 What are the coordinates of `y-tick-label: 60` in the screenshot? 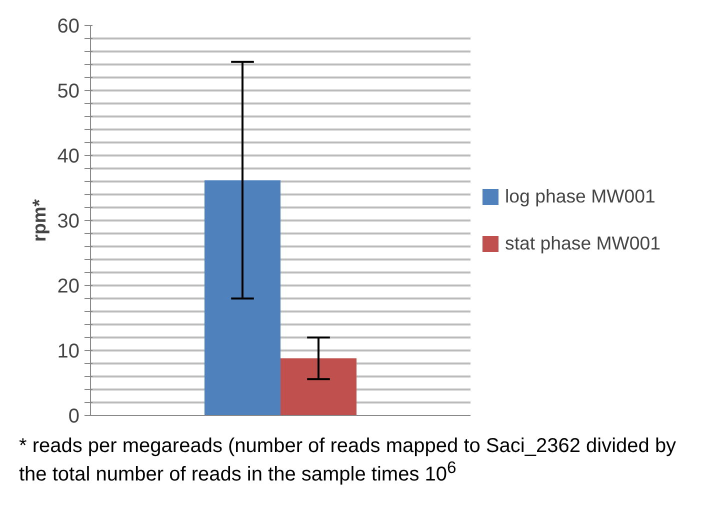 It's located at (68, 27).